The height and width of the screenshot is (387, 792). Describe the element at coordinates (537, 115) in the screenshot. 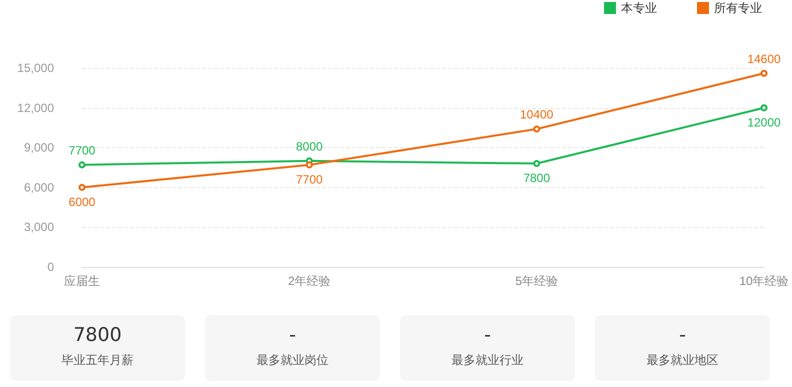

I see `data-label: 10400` at that location.